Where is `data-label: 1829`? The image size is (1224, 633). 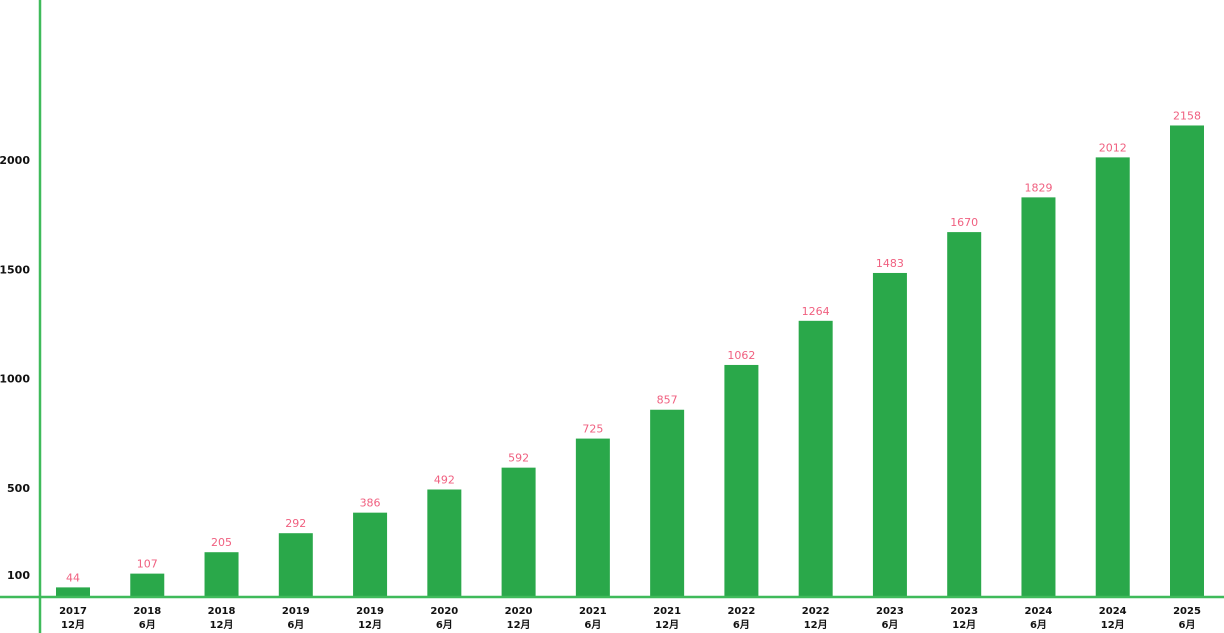 data-label: 1829 is located at coordinates (1038, 187).